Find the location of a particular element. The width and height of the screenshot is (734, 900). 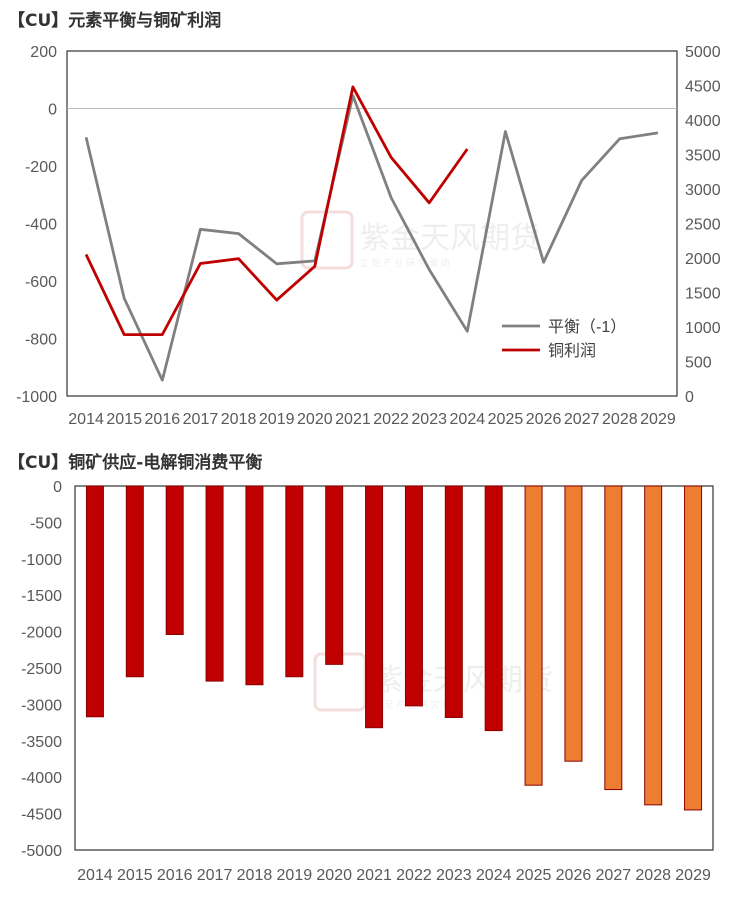

y-left-tick-label: 0 is located at coordinates (52, 110).